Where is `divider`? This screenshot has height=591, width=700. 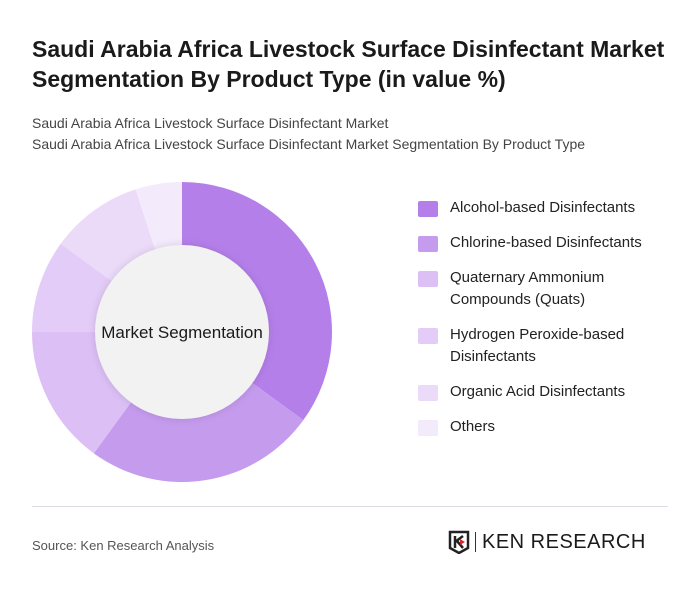
divider is located at coordinates (350, 506).